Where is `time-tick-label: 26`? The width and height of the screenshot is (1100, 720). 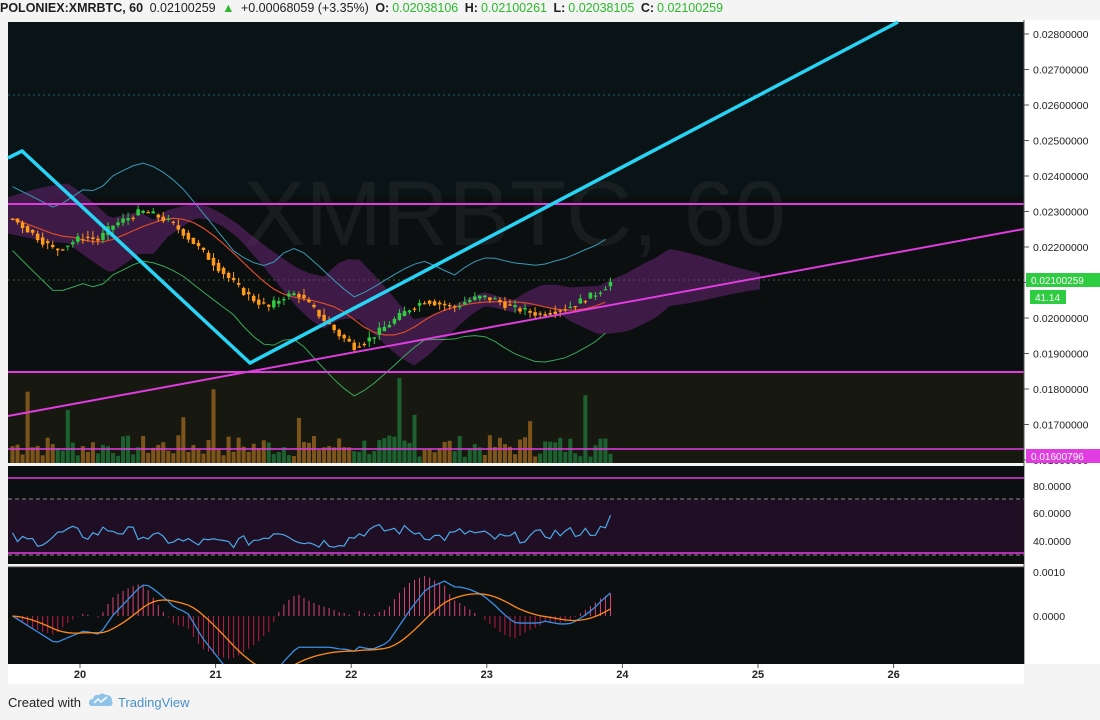 time-tick-label: 26 is located at coordinates (893, 675).